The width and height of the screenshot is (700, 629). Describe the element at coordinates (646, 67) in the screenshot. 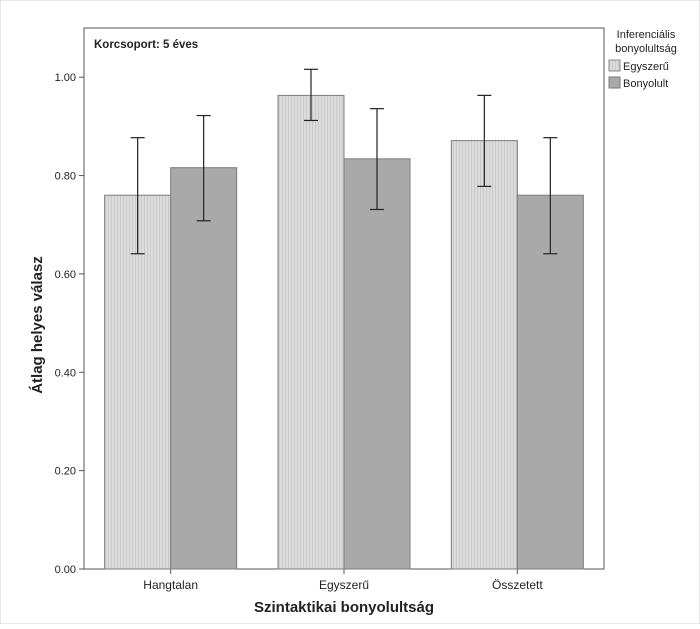

I see `legend-label-egyszeru: Egyszerű` at that location.